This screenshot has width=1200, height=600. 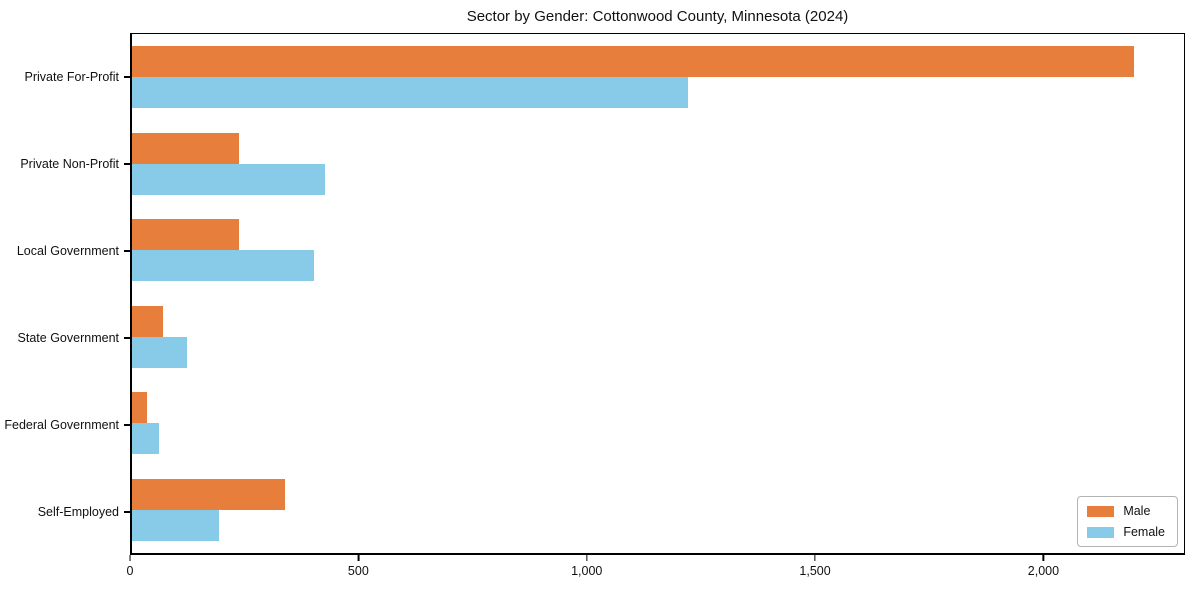 What do you see at coordinates (1101, 511) in the screenshot?
I see `legend-swatch-male` at bounding box center [1101, 511].